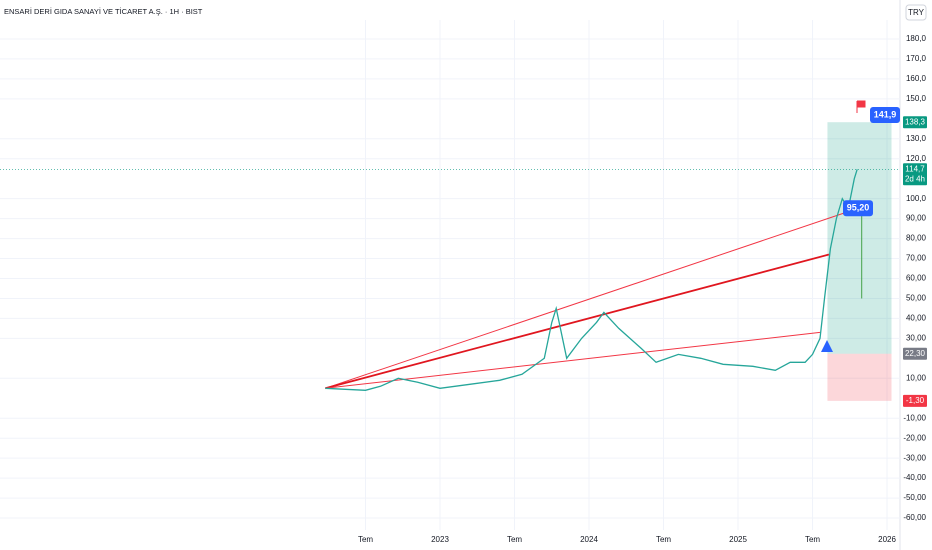 The width and height of the screenshot is (932, 550). What do you see at coordinates (914, 477) in the screenshot?
I see `y-tick-label: -40,00` at bounding box center [914, 477].